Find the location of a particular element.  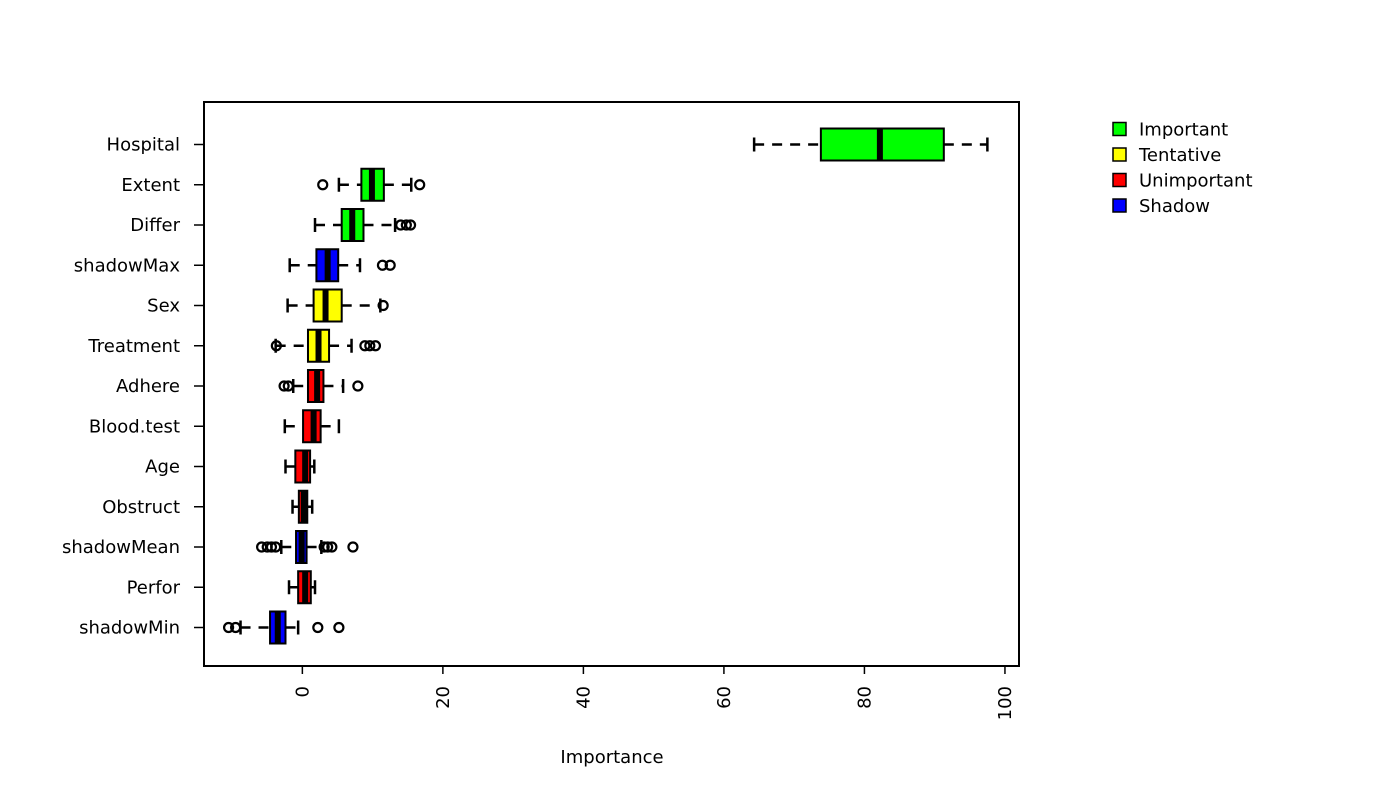

legend-label-tentative: Tentative is located at coordinates (1179, 155).